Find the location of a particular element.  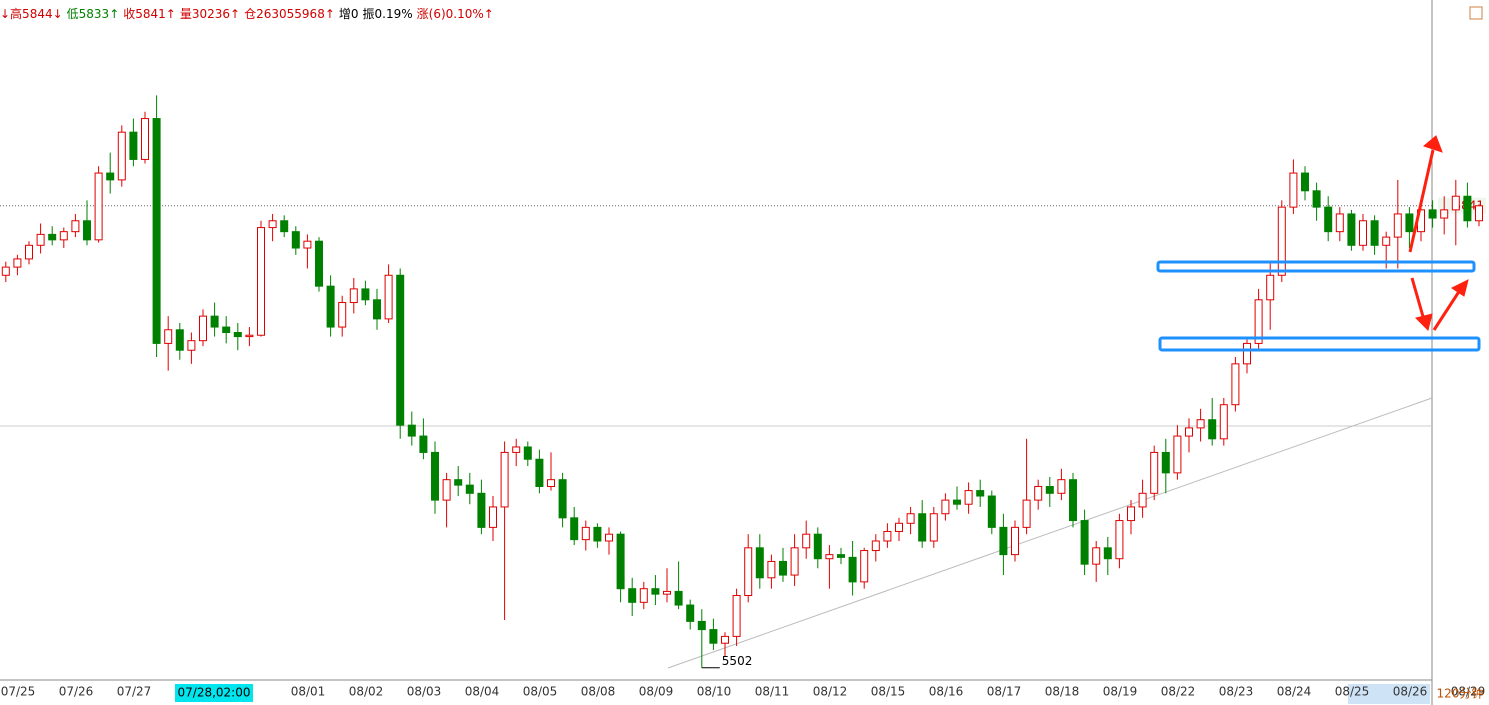

support-box is located at coordinates (1319, 344).